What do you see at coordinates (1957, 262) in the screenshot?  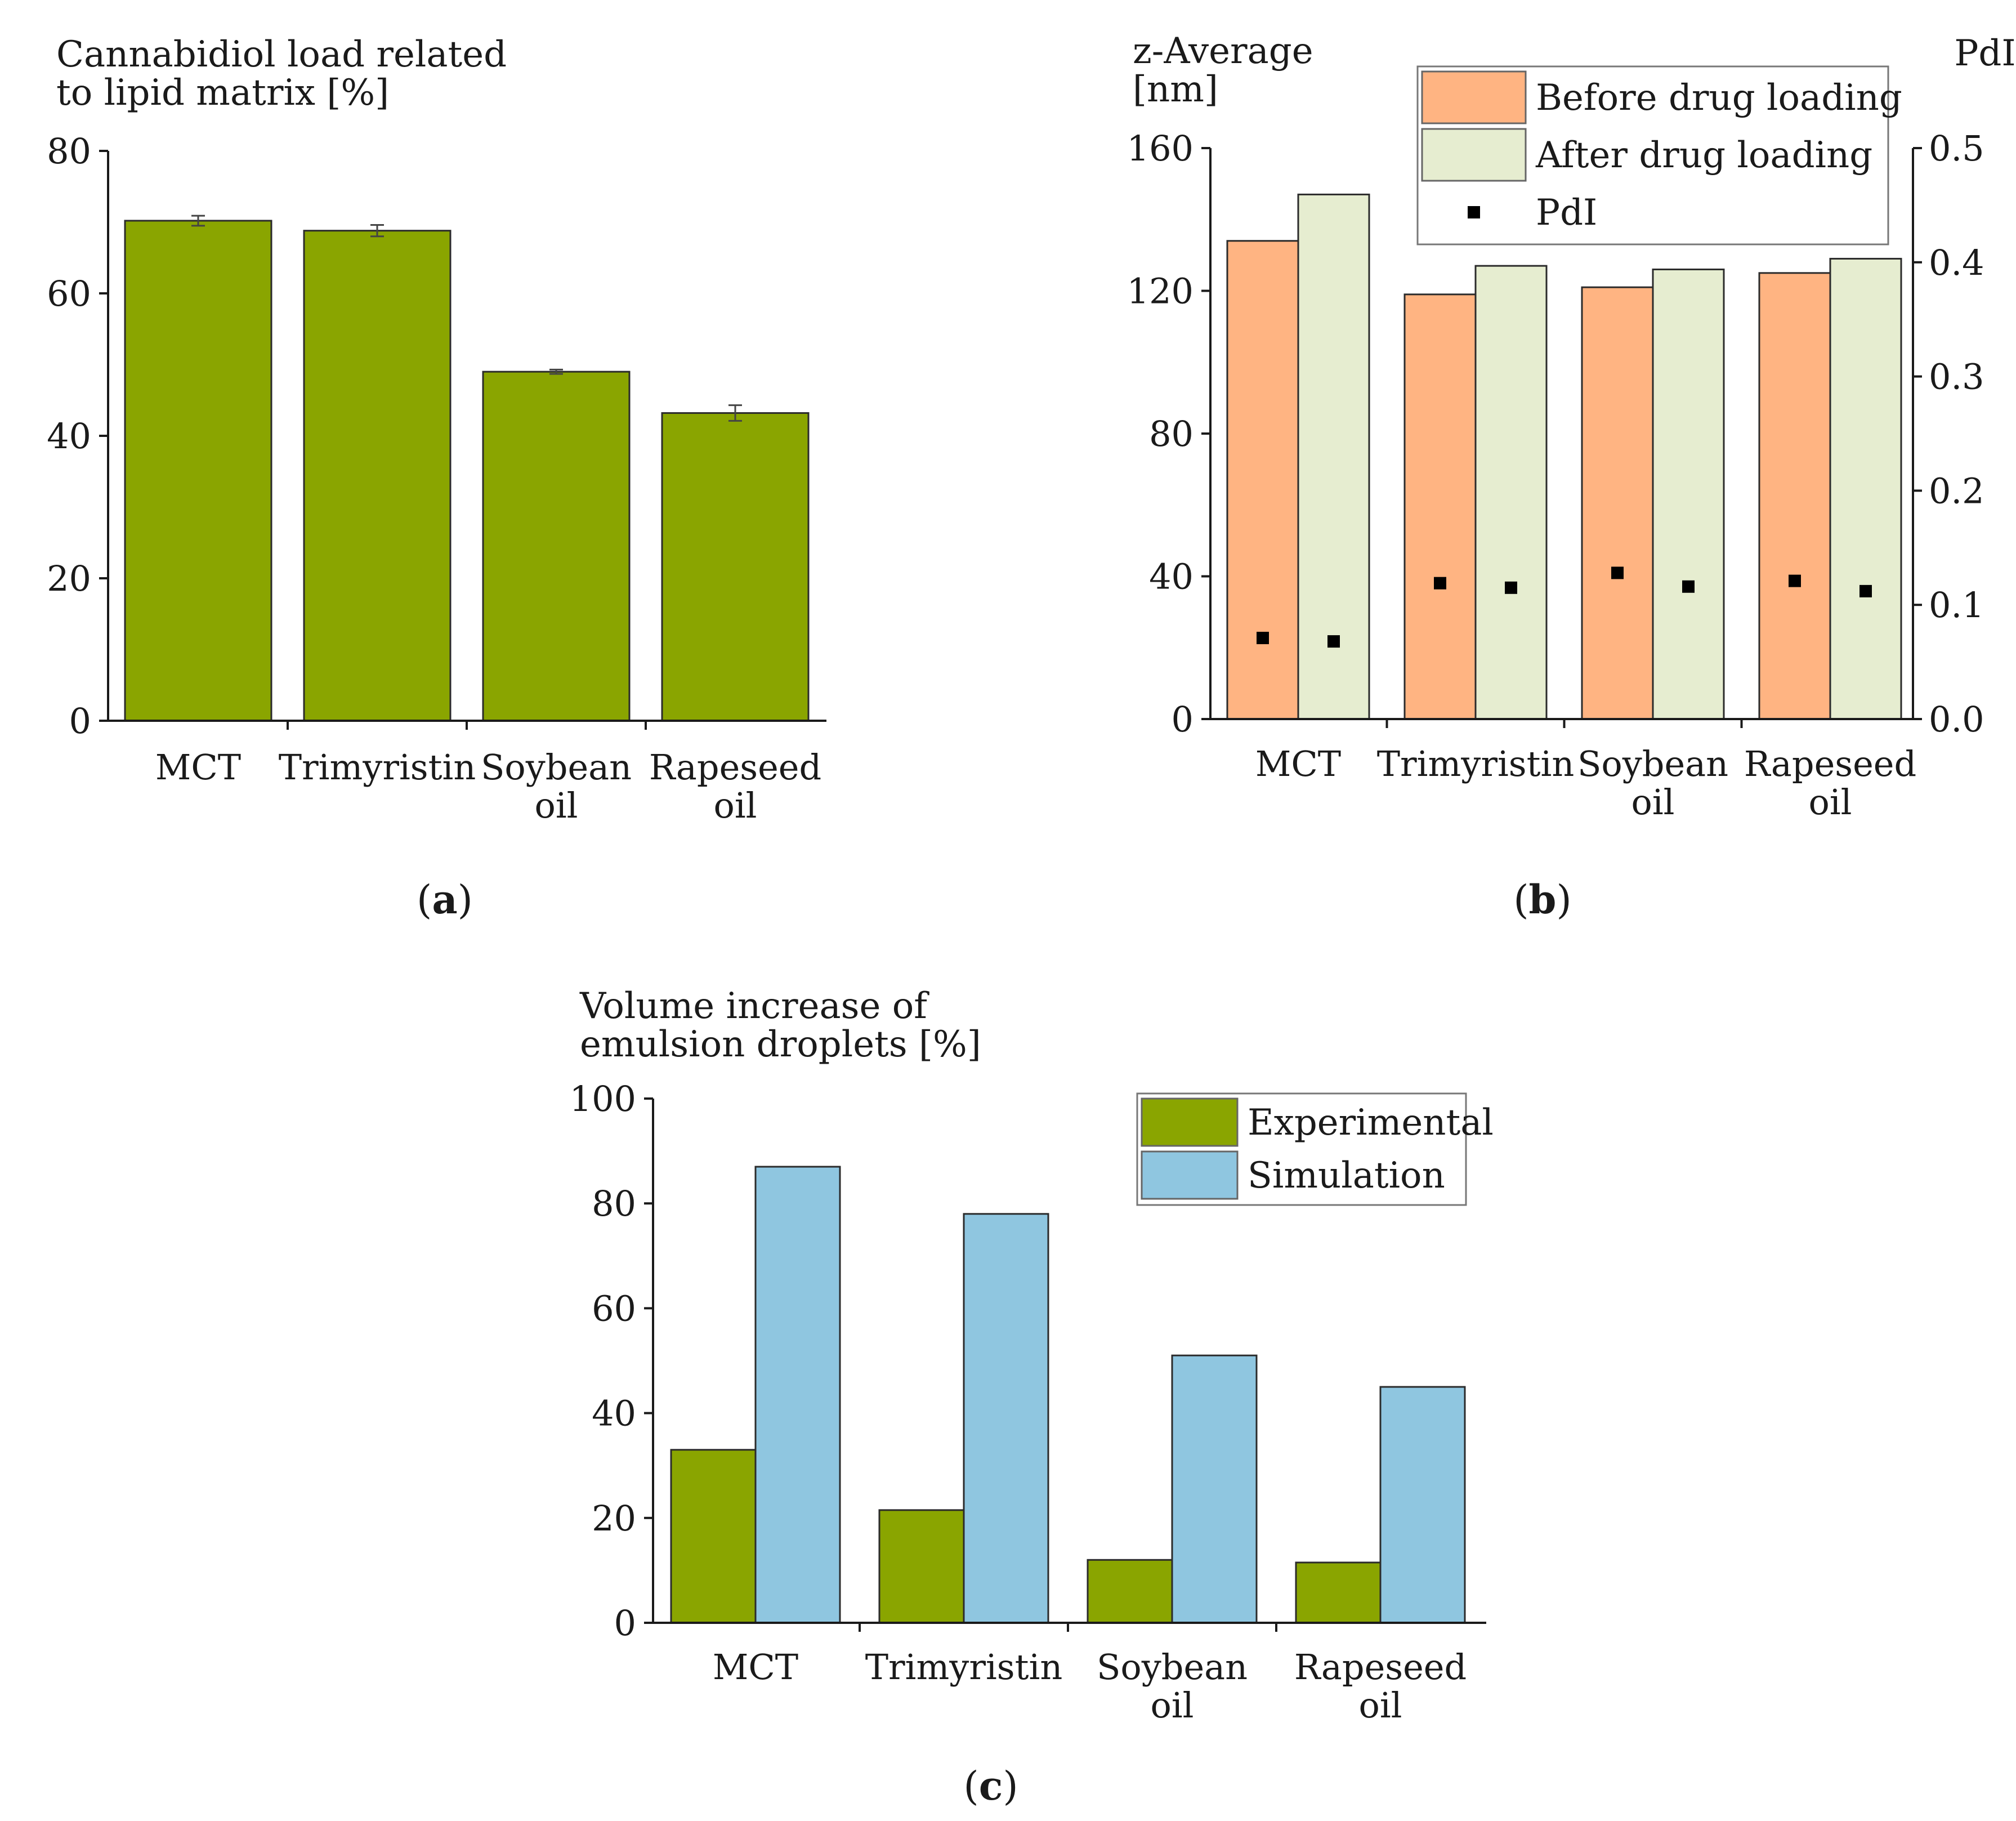 I see `y2-tick-label: 0.4` at bounding box center [1957, 262].